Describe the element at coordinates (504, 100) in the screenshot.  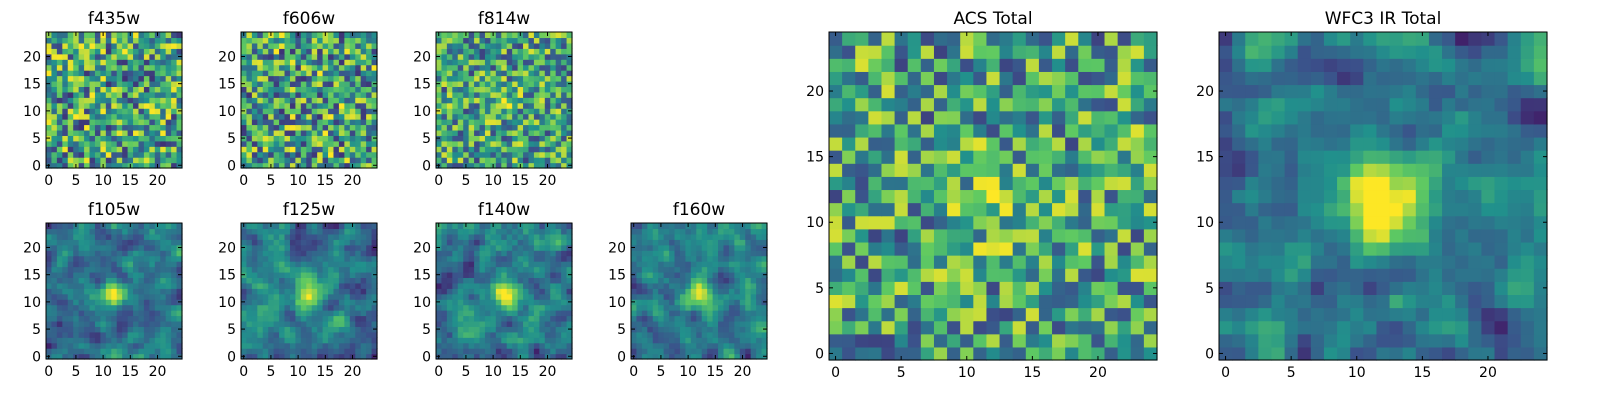
I see `axes-frame` at that location.